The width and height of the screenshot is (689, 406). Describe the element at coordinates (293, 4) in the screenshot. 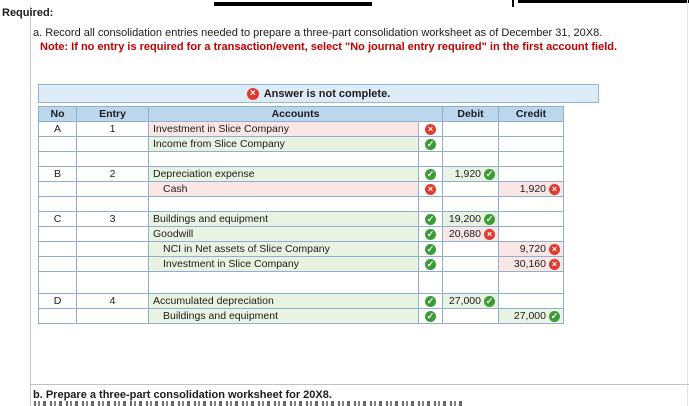

I see `window-divider-top-center` at that location.